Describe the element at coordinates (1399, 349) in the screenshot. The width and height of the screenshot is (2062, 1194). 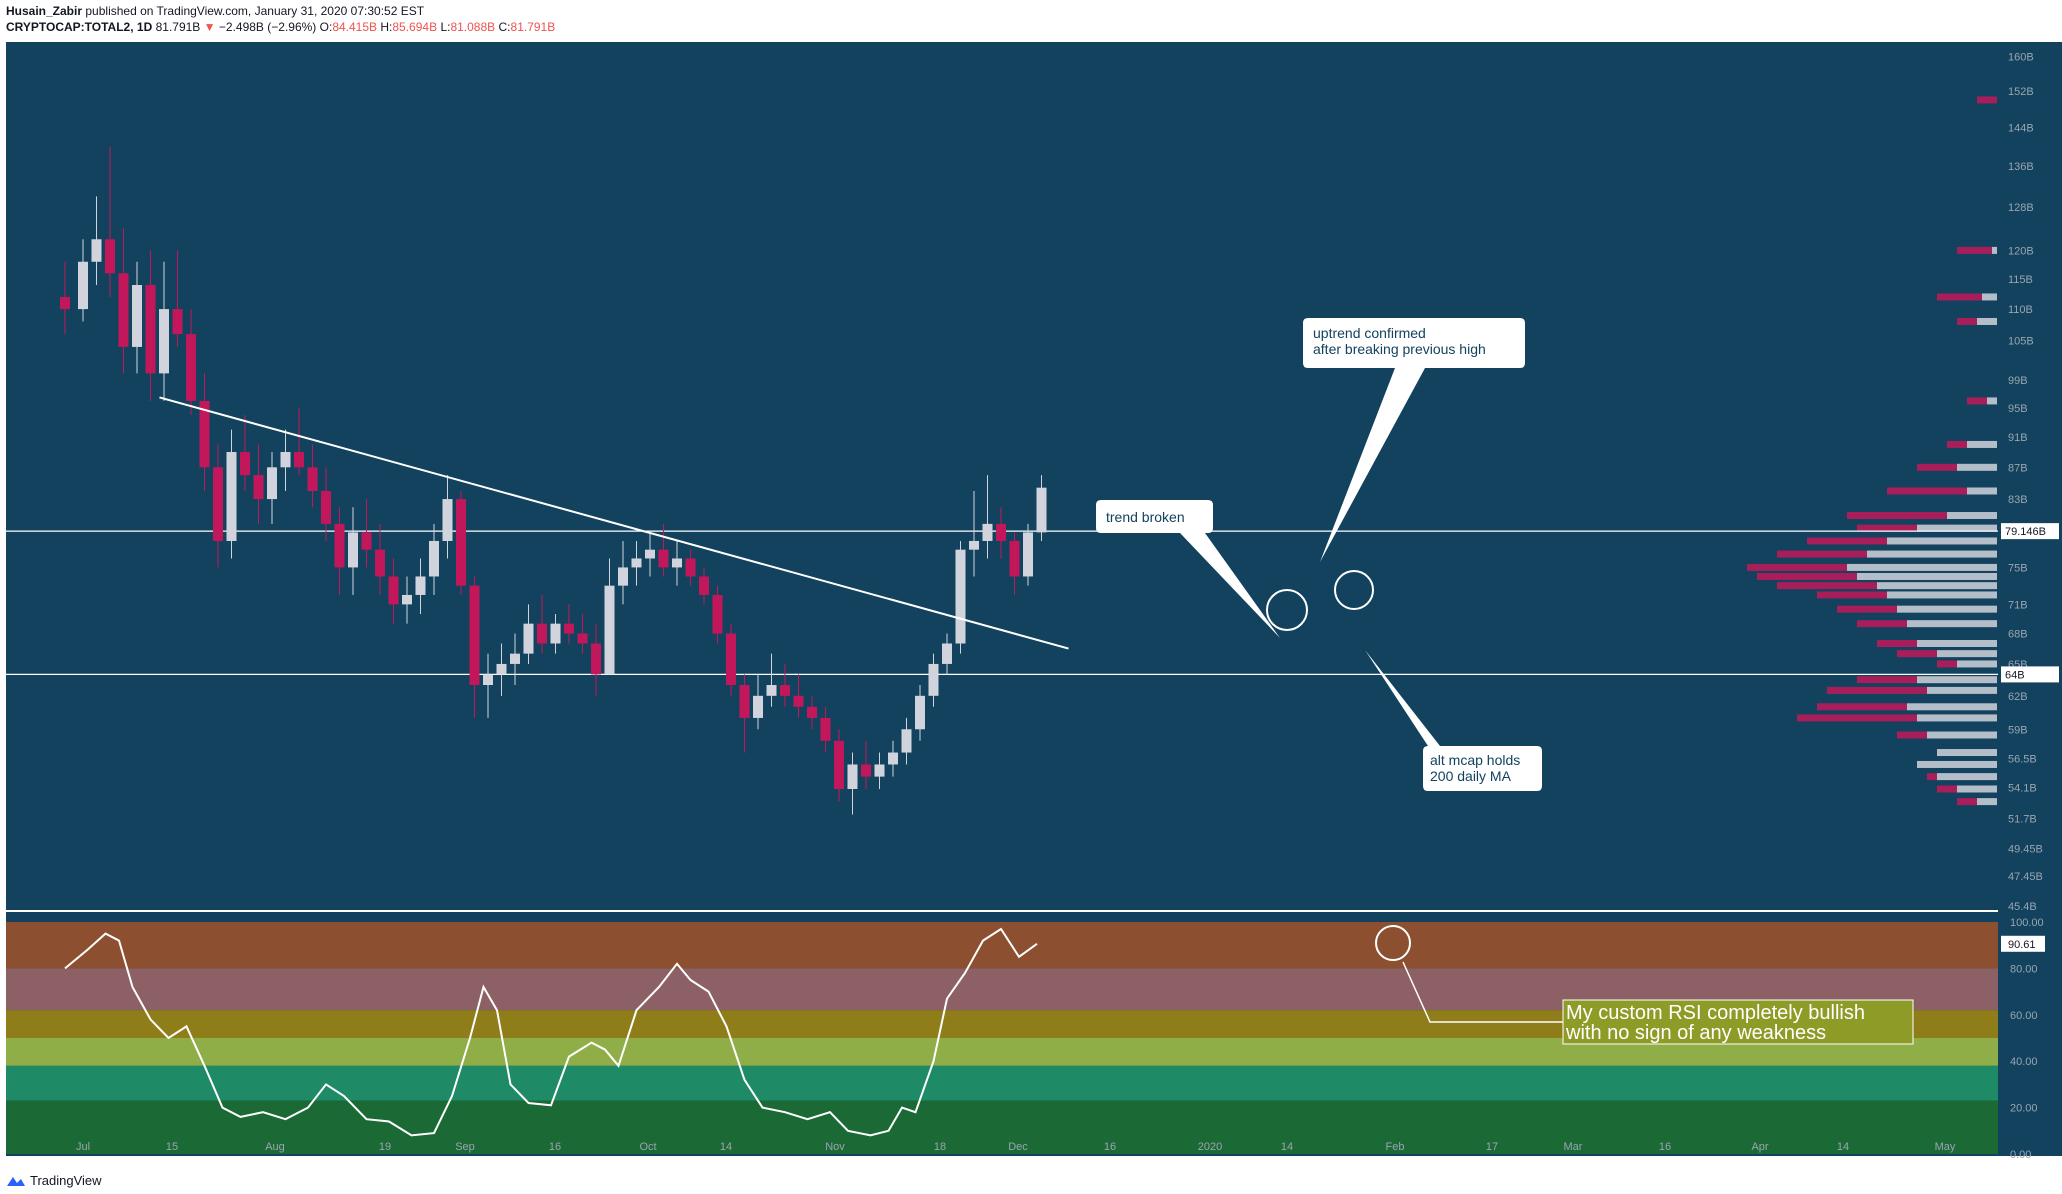
I see `uptrend-callout-line2: after breaking previous high` at that location.